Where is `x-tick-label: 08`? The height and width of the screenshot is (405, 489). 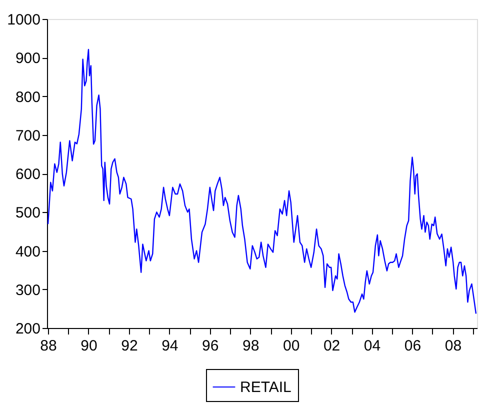
x-tick-label: 08 is located at coordinates (453, 346).